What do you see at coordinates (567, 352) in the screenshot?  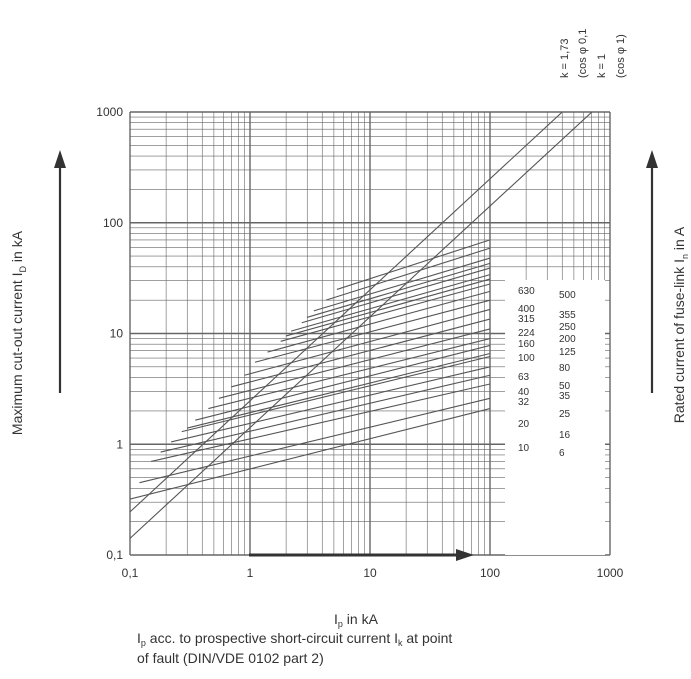 I see `fuse-rating-label: 125` at bounding box center [567, 352].